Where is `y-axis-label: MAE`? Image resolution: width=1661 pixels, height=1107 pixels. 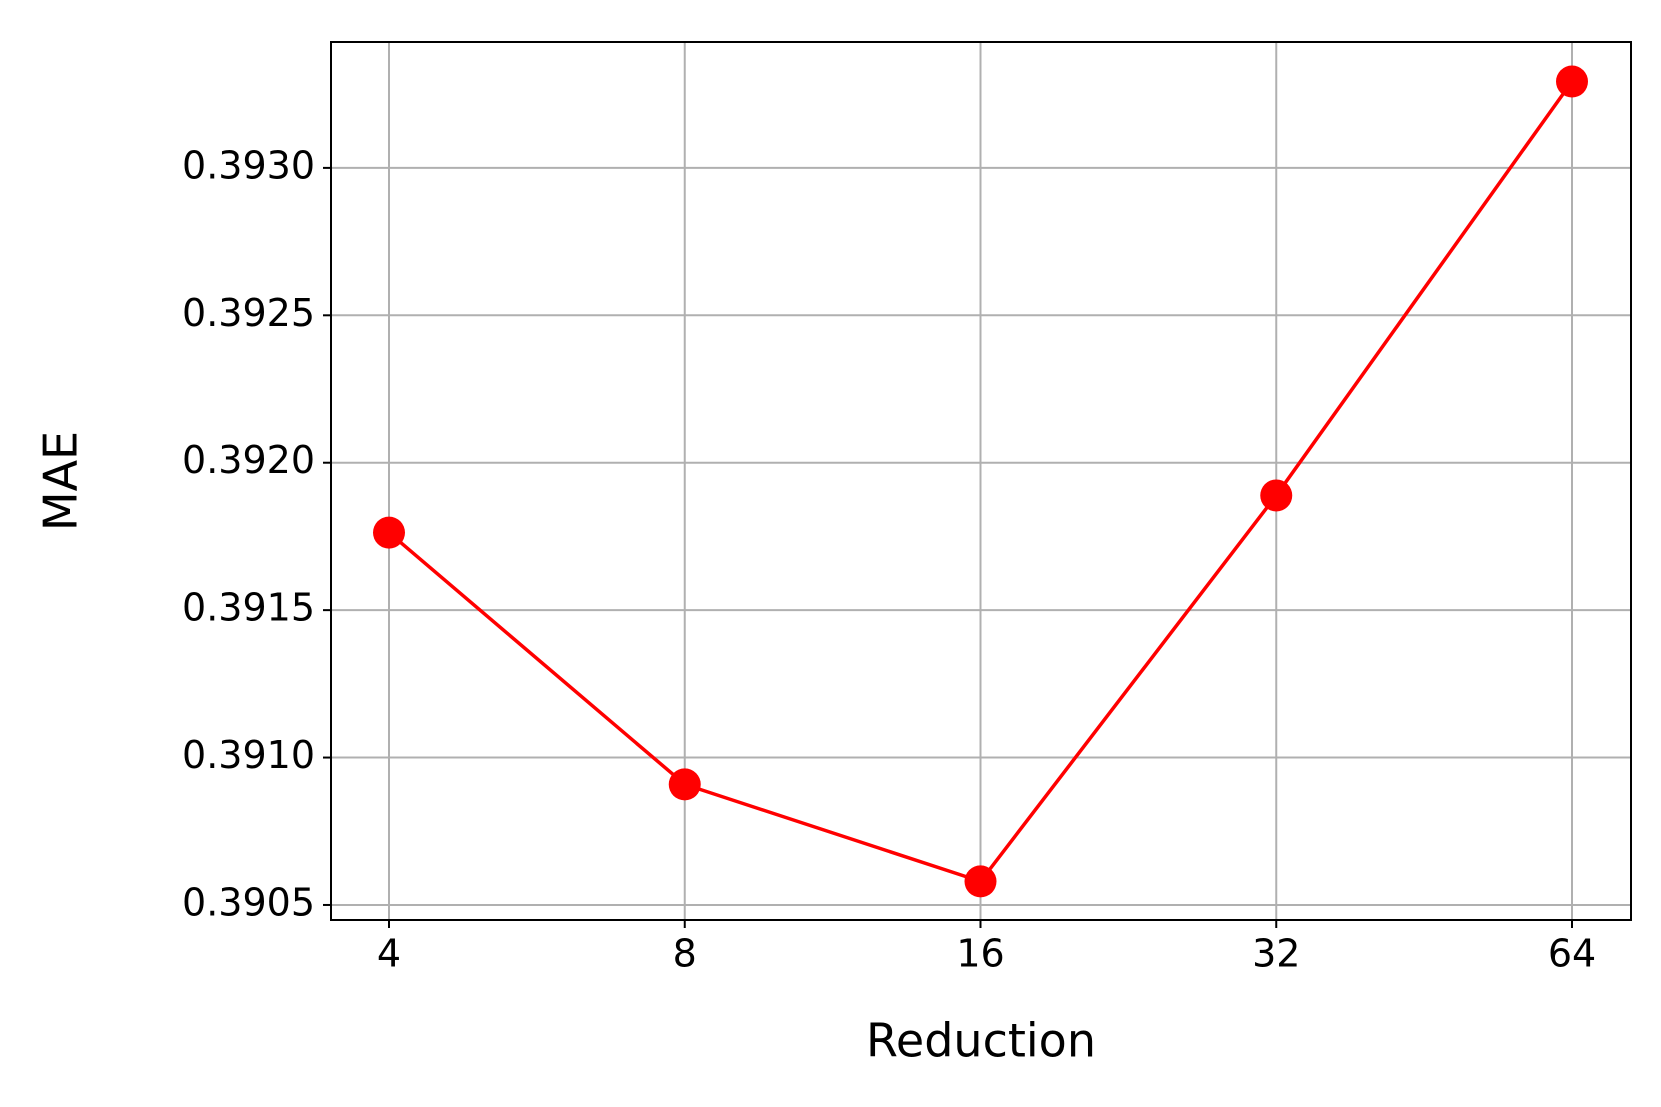
y-axis-label: MAE is located at coordinates (61, 481).